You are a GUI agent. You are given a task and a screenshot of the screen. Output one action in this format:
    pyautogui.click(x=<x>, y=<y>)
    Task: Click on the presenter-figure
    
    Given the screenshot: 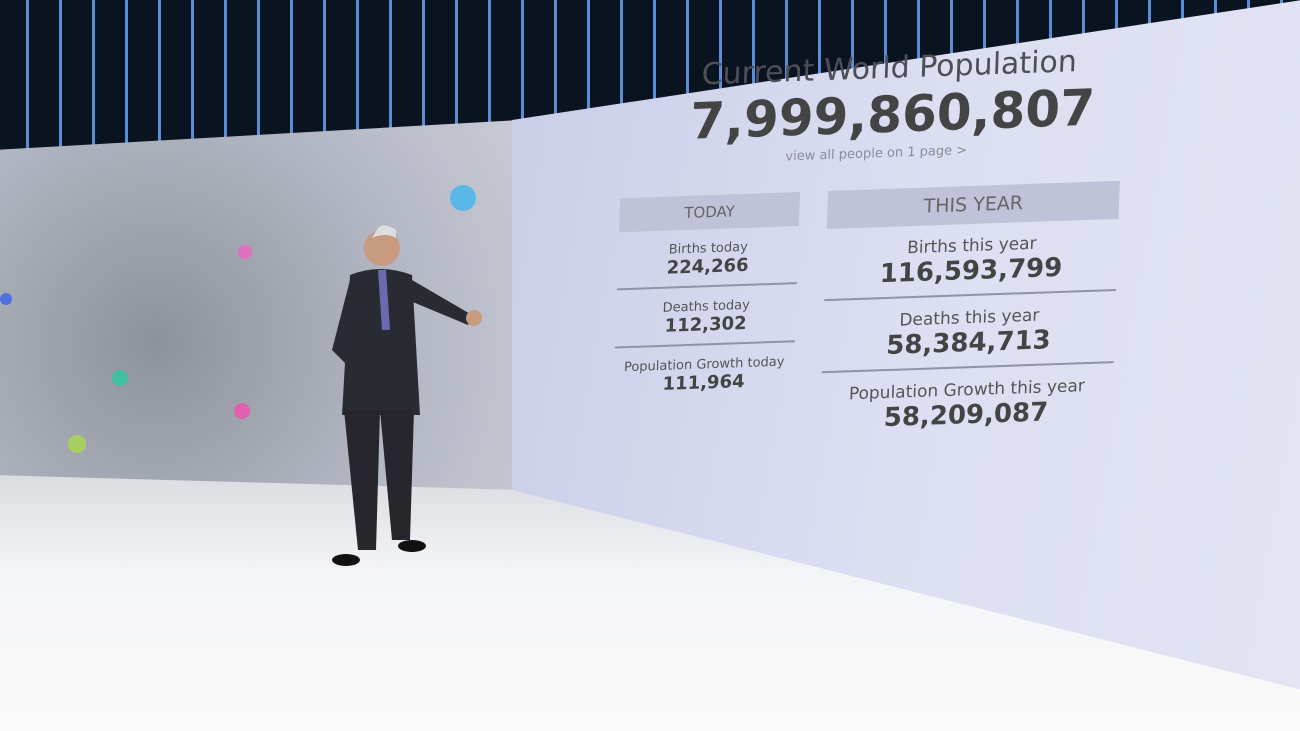 What is the action you would take?
    pyautogui.click(x=407, y=395)
    